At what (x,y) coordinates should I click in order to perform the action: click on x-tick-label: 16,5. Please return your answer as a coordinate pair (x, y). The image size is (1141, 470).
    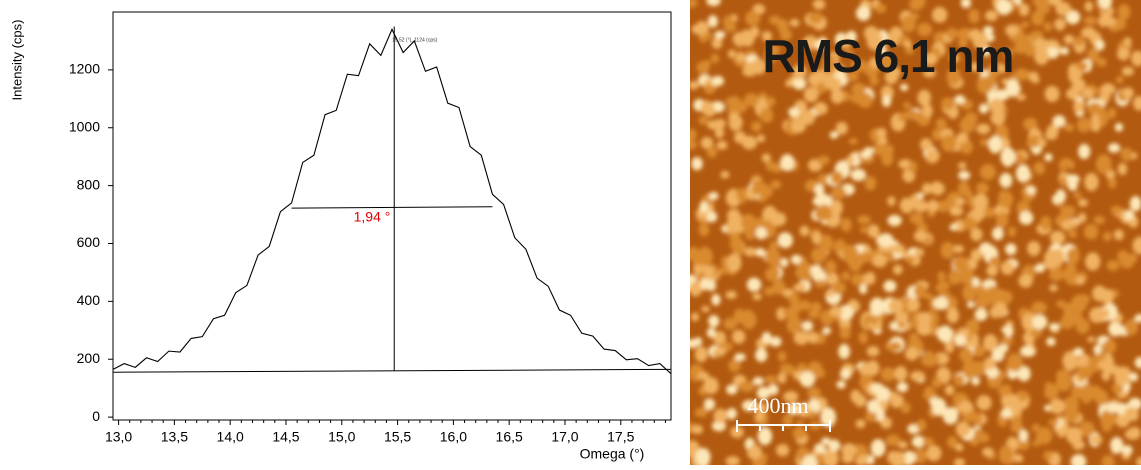
    Looking at the image, I should click on (509, 437).